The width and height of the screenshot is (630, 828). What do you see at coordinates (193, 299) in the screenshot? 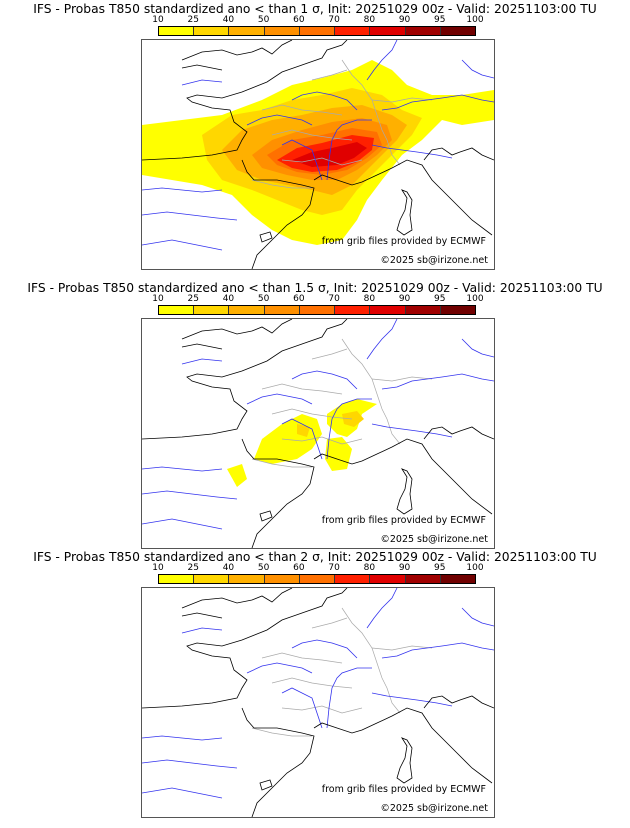
I see `colorbar-tick-label: 25` at bounding box center [193, 299].